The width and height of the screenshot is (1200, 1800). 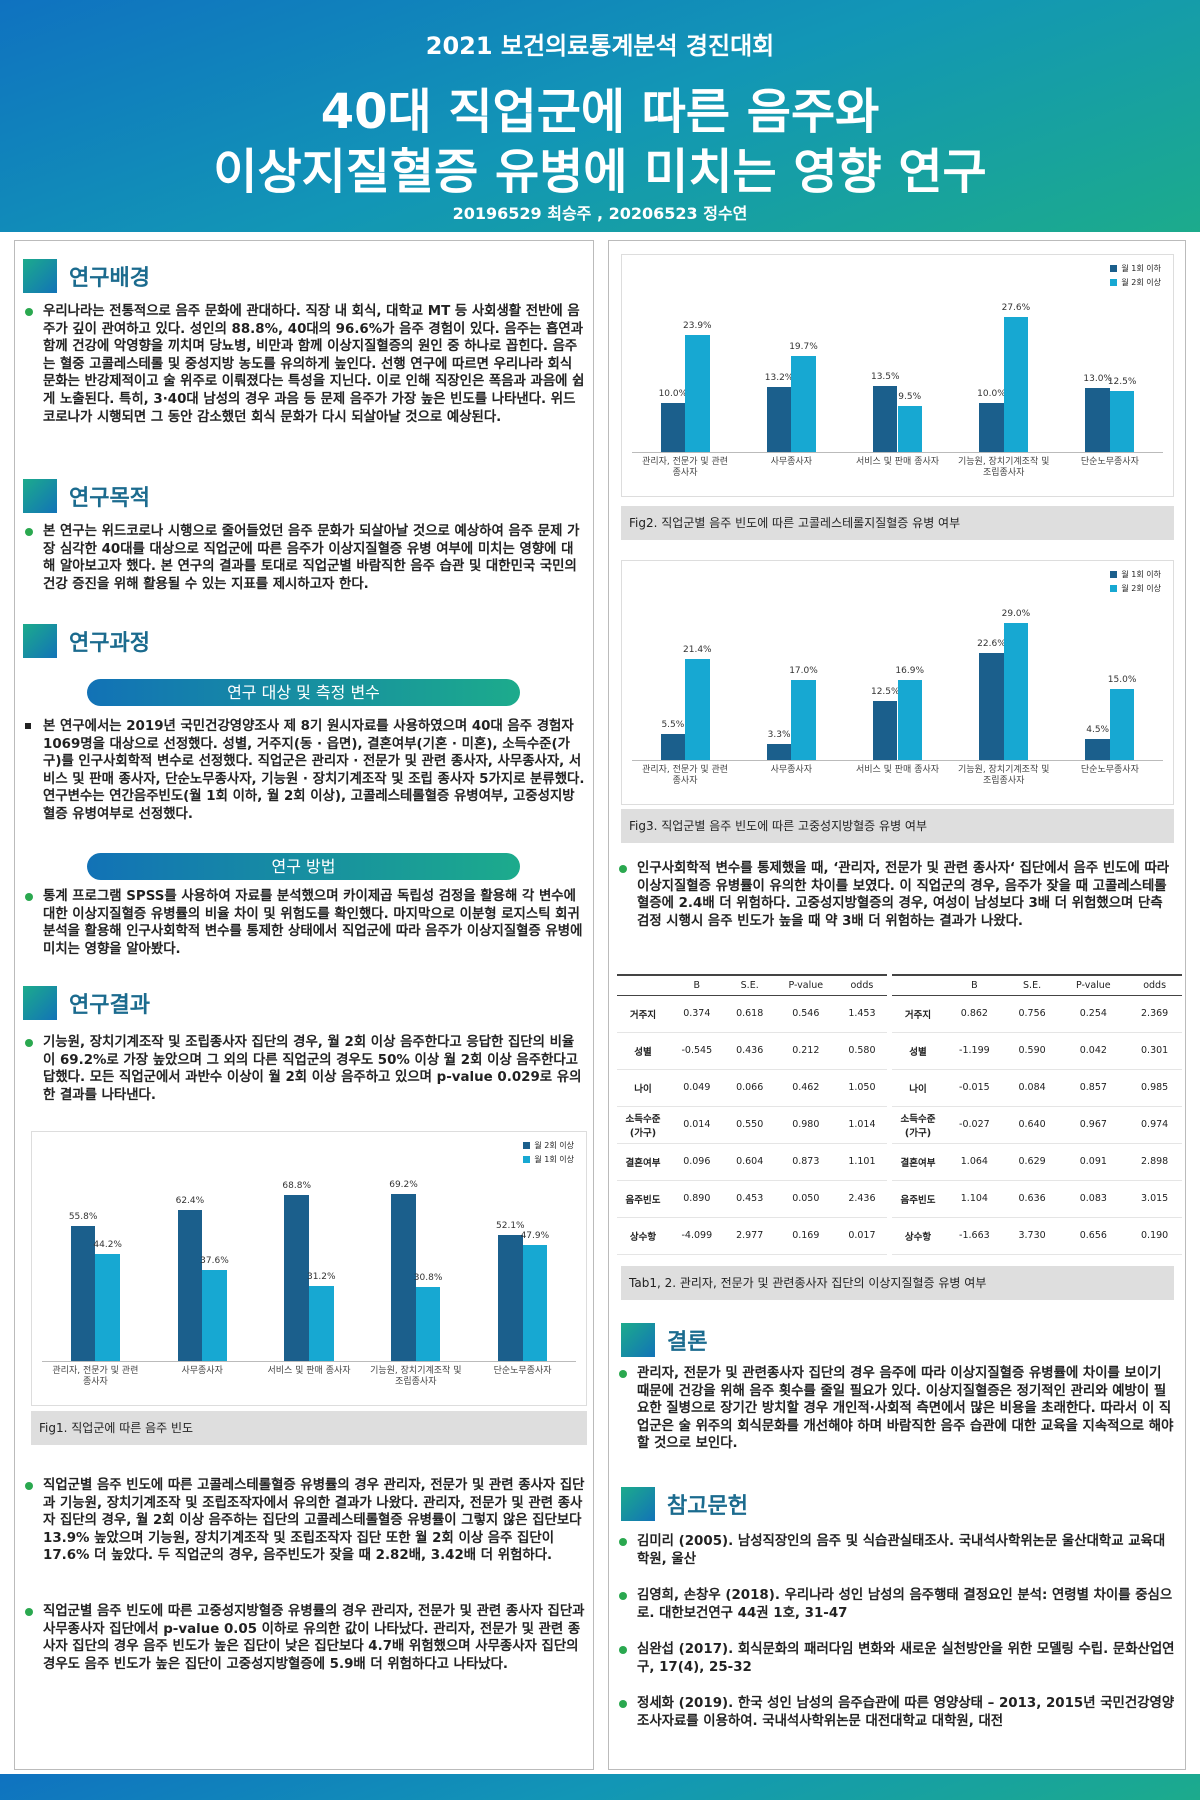 I want to click on table-cell: 0.550, so click(x=749, y=1125).